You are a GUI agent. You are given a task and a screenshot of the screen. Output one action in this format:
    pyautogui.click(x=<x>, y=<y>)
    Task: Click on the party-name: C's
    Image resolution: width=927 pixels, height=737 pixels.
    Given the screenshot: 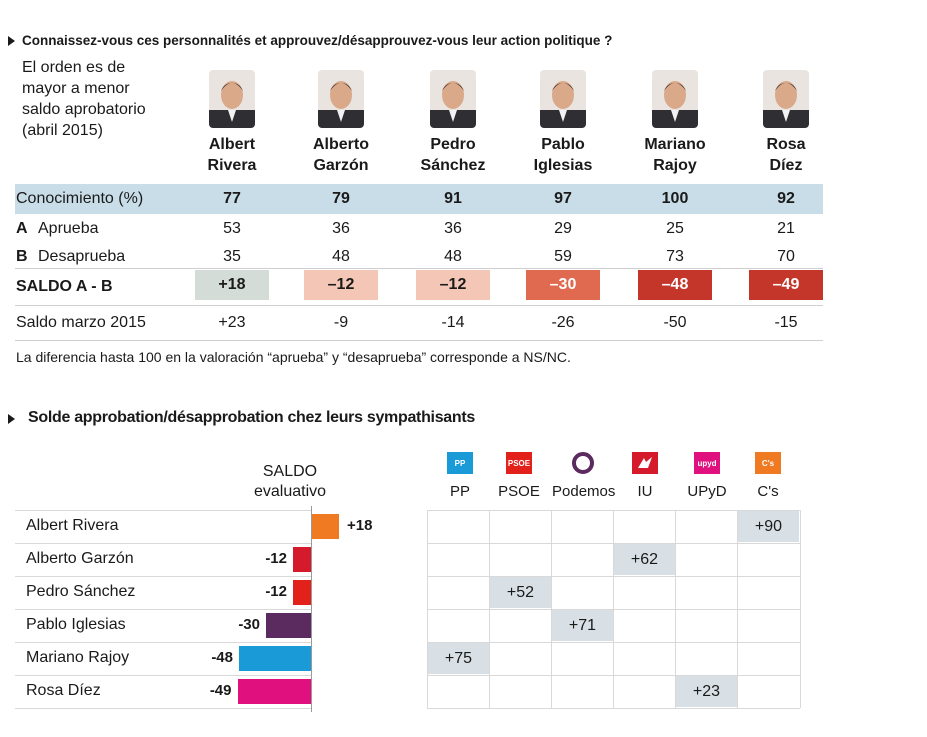 What is the action you would take?
    pyautogui.click(x=768, y=491)
    